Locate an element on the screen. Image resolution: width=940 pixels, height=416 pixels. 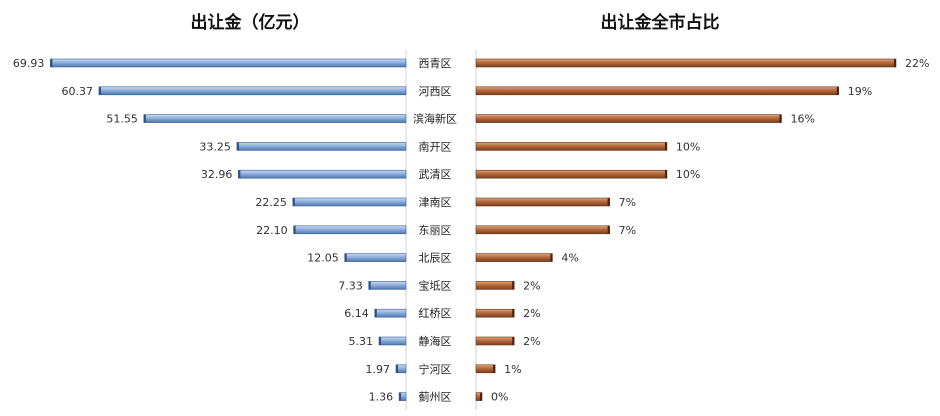
category-label: 武清区 is located at coordinates (435, 174).